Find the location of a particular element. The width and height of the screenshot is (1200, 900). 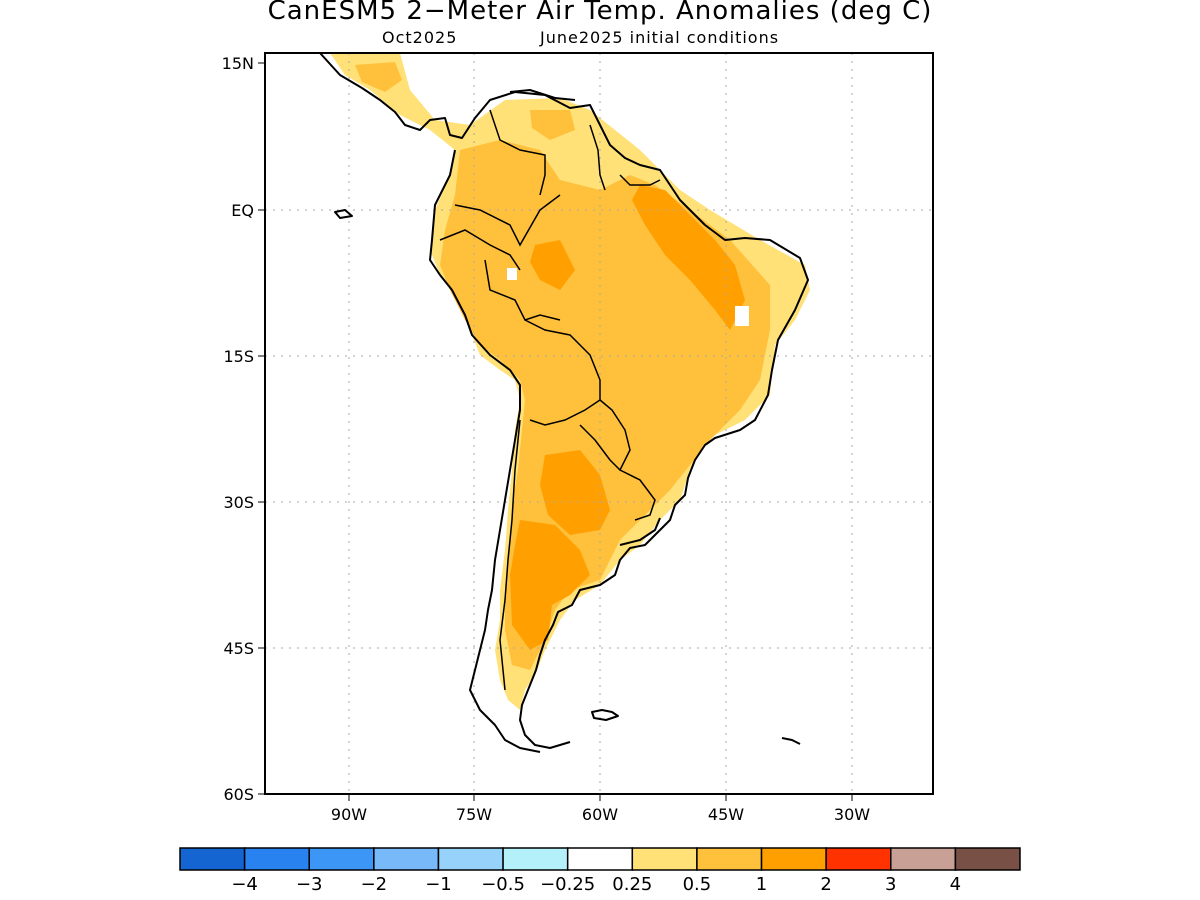

anomaly-region-high-argentina is located at coordinates (575, 492).